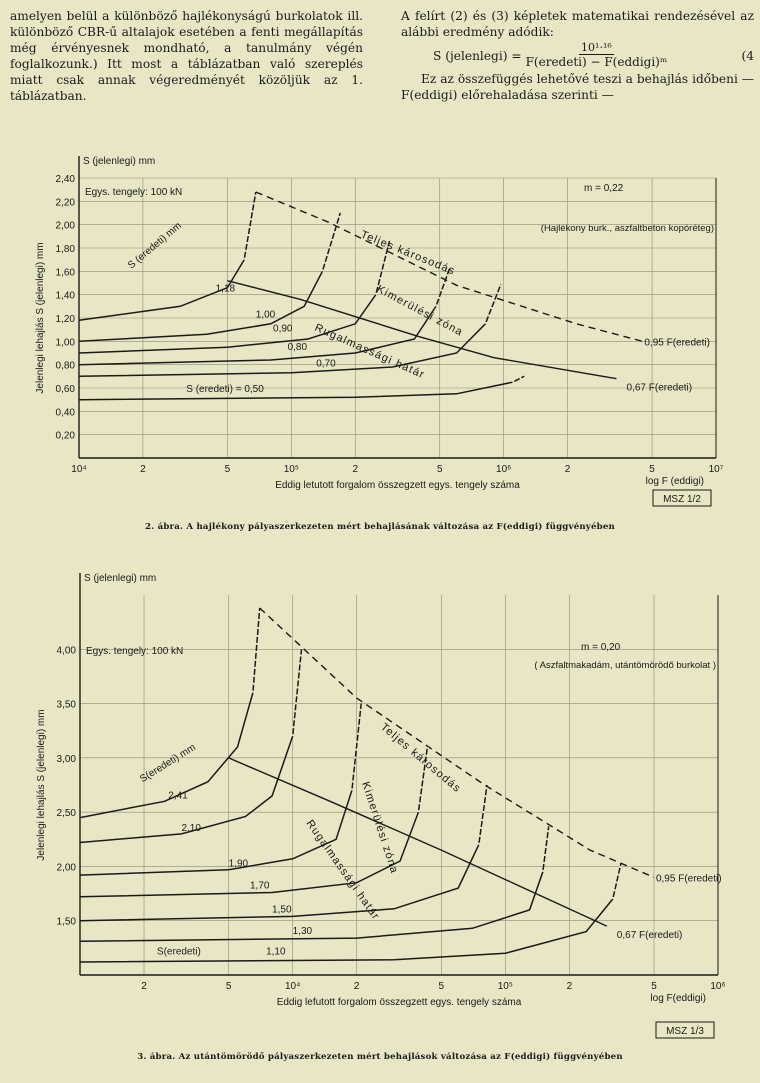  Describe the element at coordinates (67, 759) in the screenshot. I see `y-tick-label: 3,00` at that location.